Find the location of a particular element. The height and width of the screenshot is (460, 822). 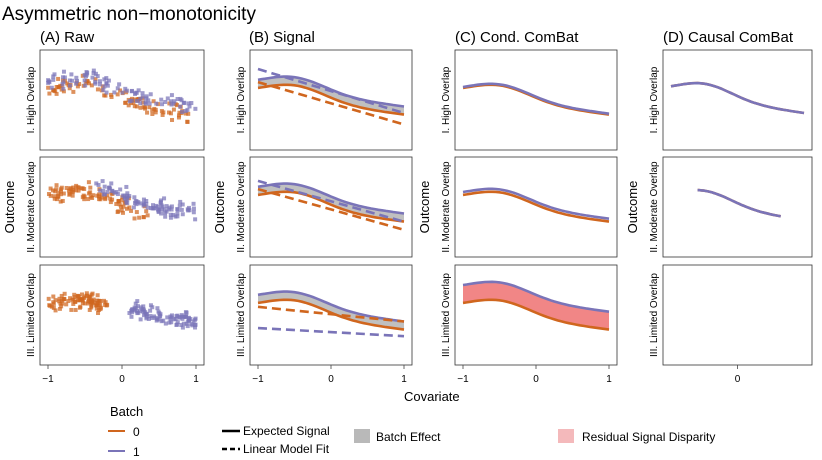

facet-2-0: I. High Overlap is located at coordinates (529, 100).